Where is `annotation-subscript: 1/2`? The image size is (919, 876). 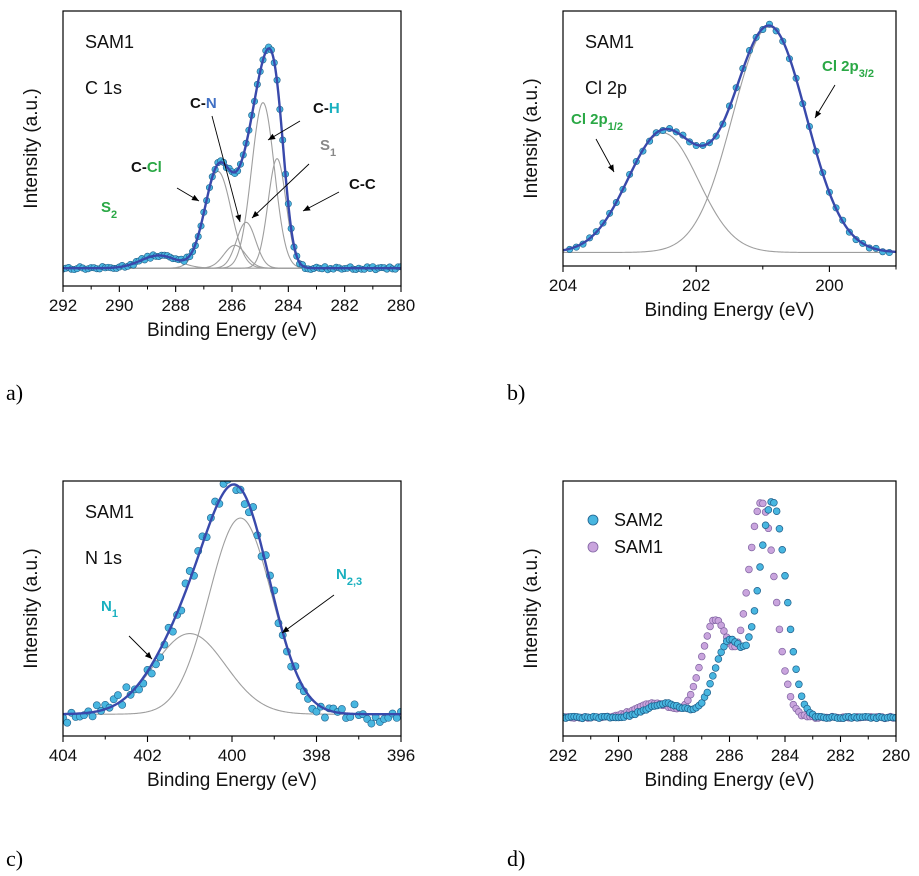 annotation-subscript: 1/2 is located at coordinates (615, 127).